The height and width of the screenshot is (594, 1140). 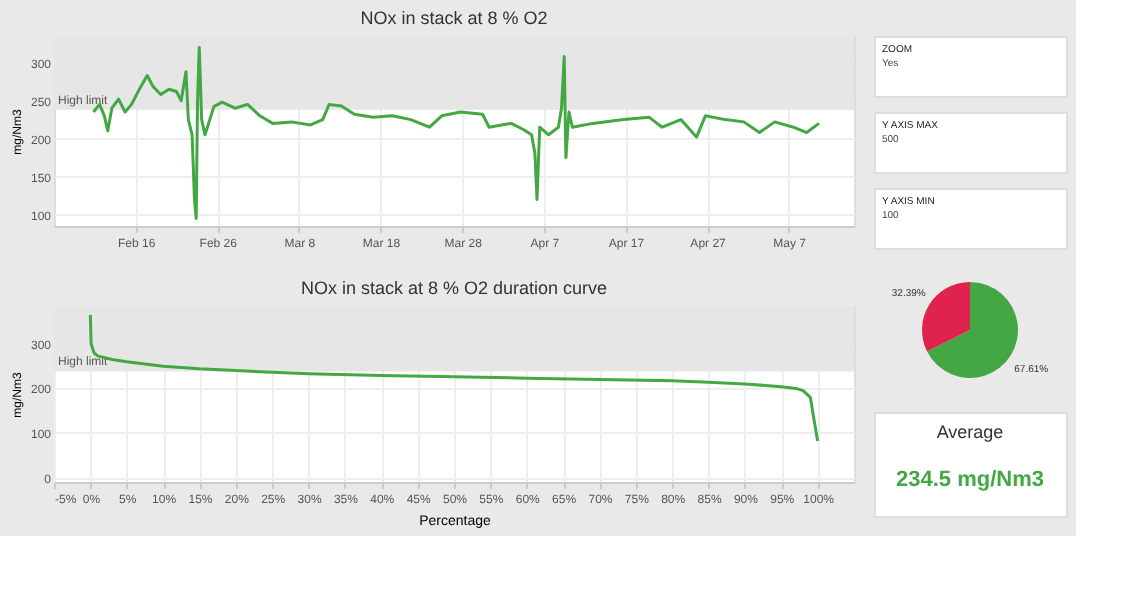 I want to click on chart-title: NOx in stack at 8 % O2, so click(x=454, y=18).